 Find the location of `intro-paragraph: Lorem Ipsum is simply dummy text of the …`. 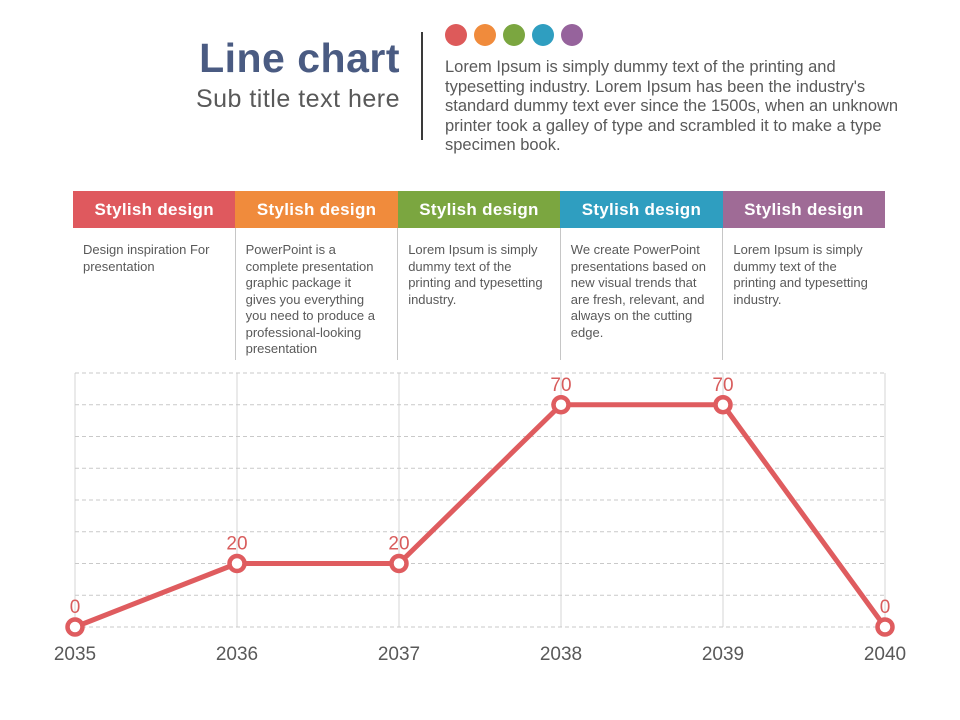

intro-paragraph: Lorem Ipsum is simply dummy text of the … is located at coordinates (672, 106).